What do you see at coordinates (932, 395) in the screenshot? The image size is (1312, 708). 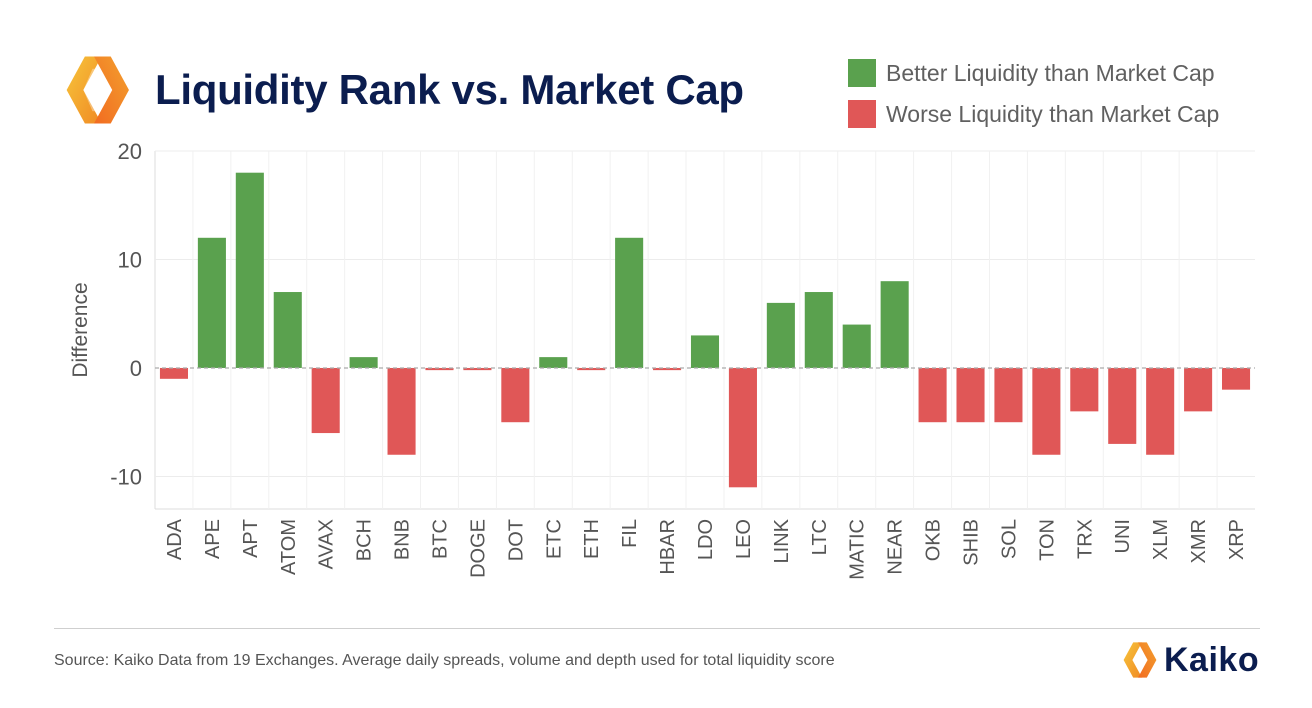 I see `bar-okb` at bounding box center [932, 395].